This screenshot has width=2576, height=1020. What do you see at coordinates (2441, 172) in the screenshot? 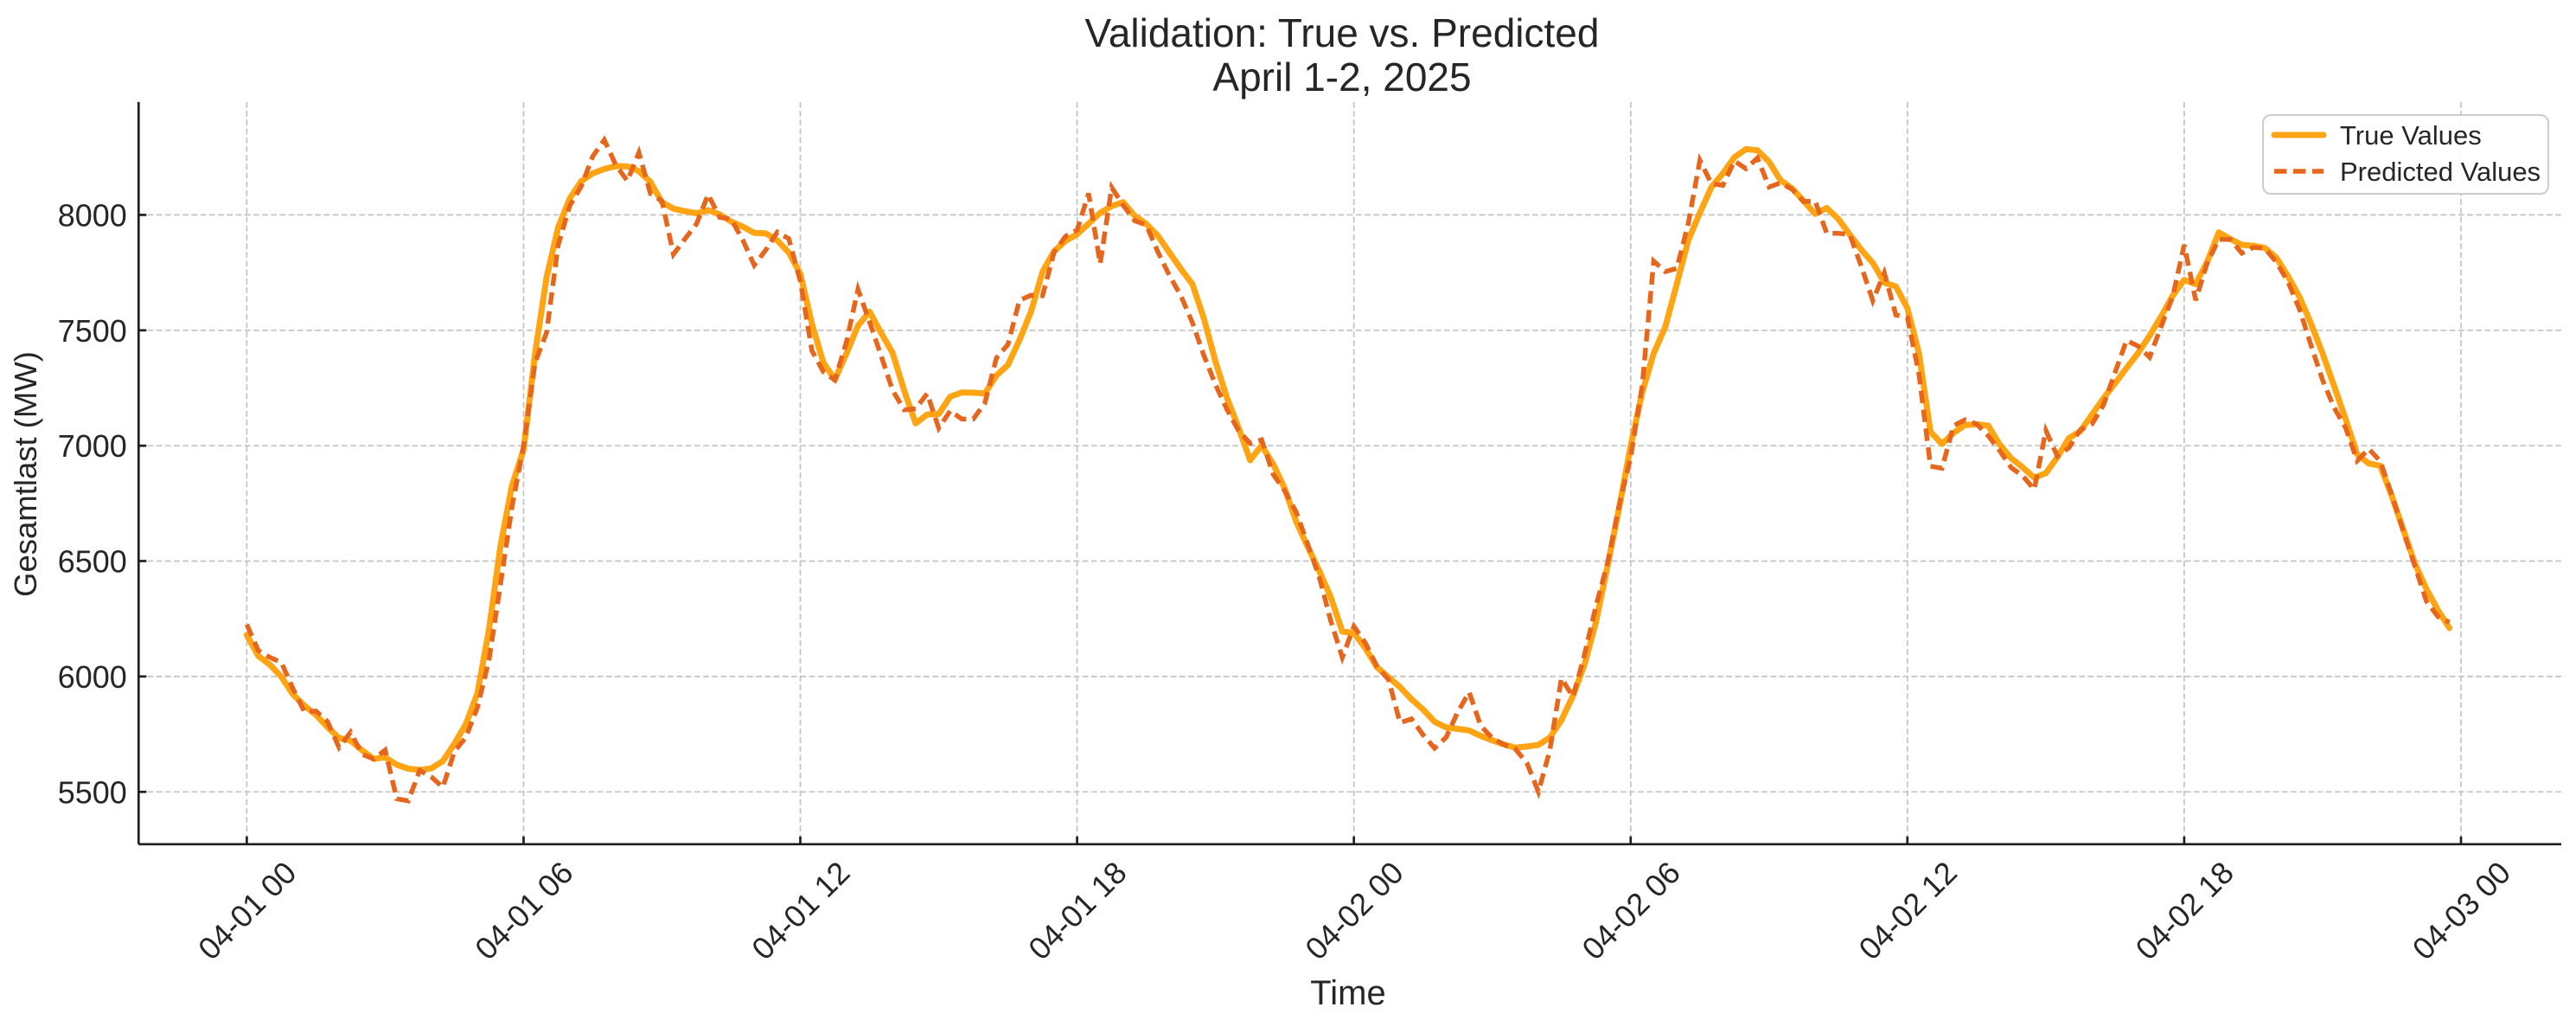
I see `svg-text: Predicted Values` at bounding box center [2441, 172].